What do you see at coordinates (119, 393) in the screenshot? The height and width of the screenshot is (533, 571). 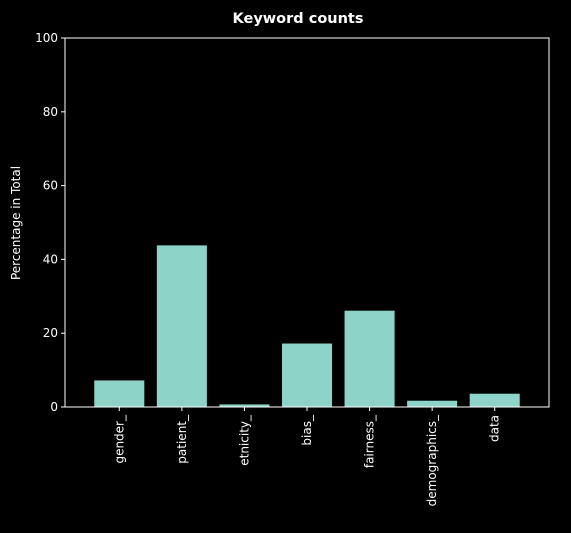 I see `bar-gender` at bounding box center [119, 393].